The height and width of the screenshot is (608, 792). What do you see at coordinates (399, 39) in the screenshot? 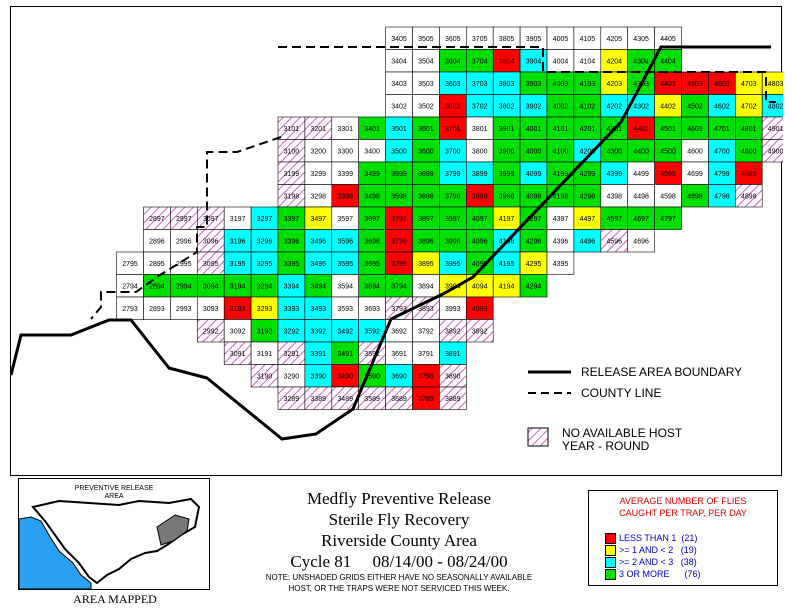
I see `grid-cell-label: 3405` at bounding box center [399, 39].